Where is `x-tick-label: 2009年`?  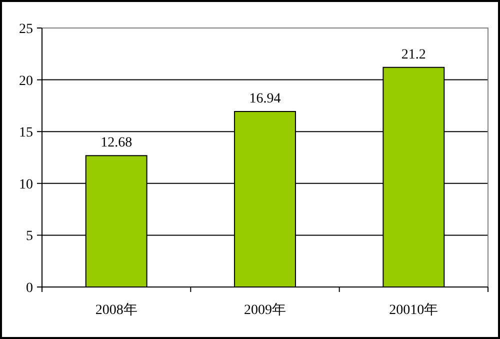 x-tick-label: 2009年 is located at coordinates (265, 310).